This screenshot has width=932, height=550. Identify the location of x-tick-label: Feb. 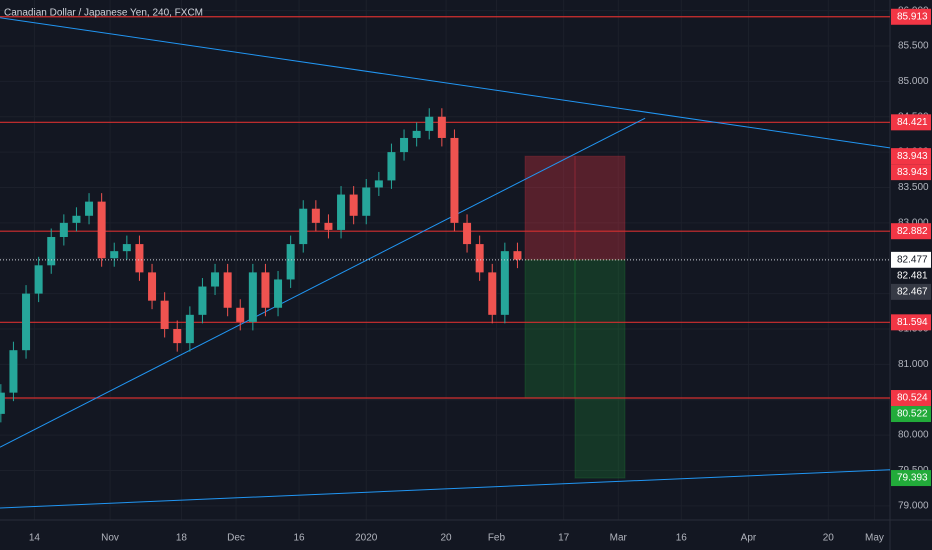
(497, 538).